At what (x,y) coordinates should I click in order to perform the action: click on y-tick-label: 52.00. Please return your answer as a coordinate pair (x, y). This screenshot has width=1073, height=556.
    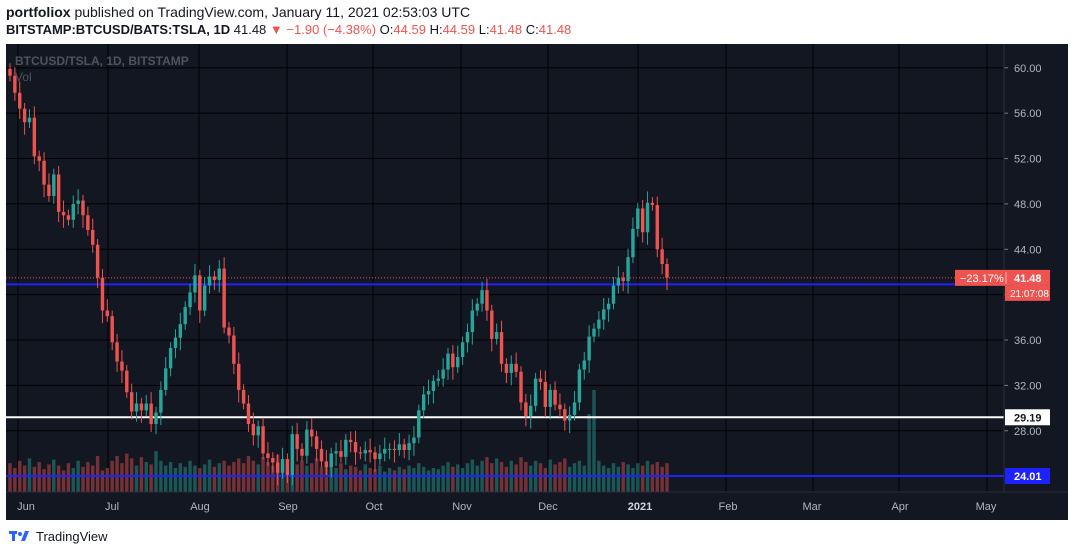
    Looking at the image, I should click on (1028, 160).